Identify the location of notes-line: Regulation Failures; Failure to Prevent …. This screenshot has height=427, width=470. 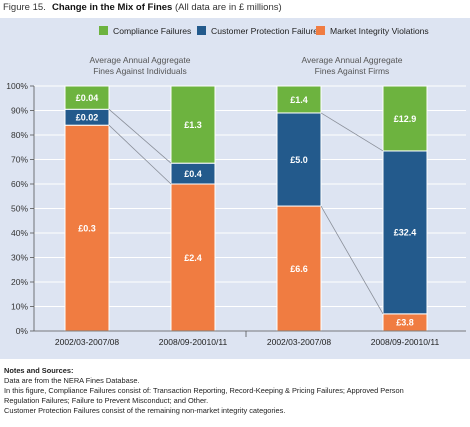
(106, 400).